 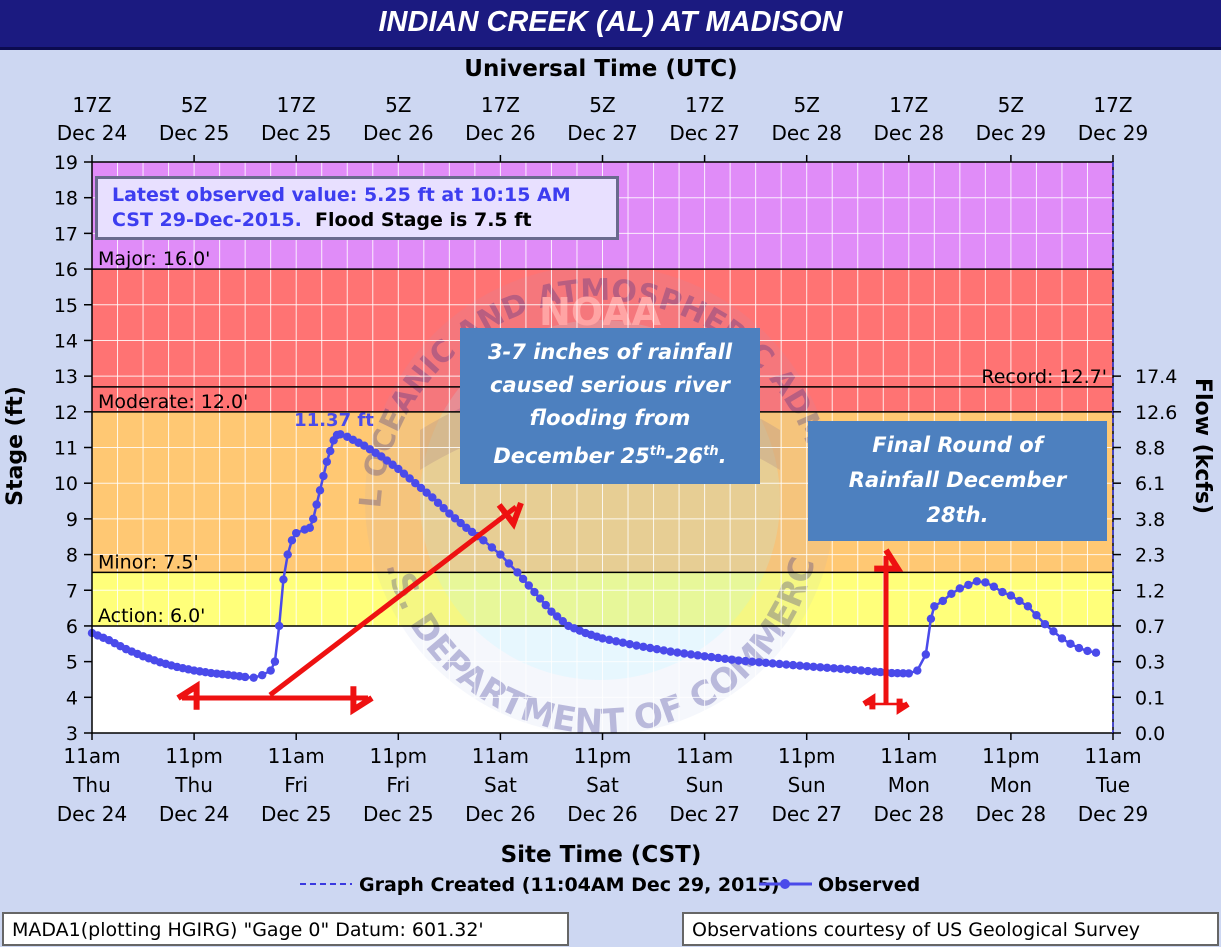 I want to click on x-tick-label: Dec 27, so click(x=806, y=814).